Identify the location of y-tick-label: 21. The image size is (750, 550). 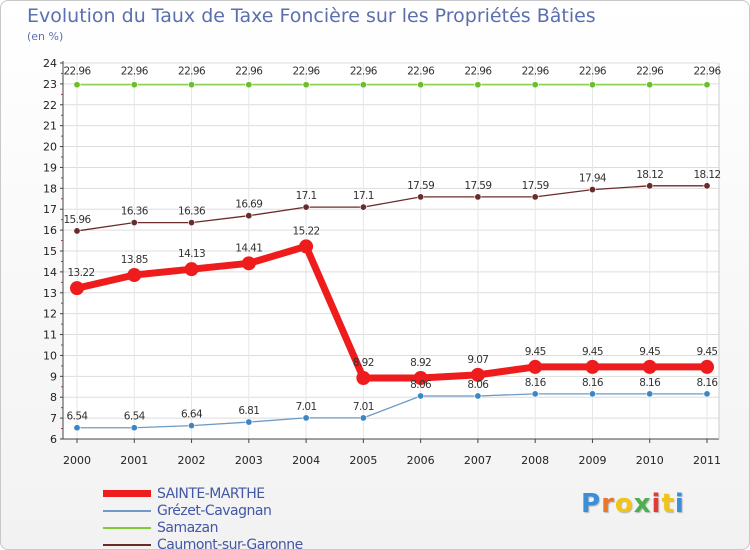
(50, 126).